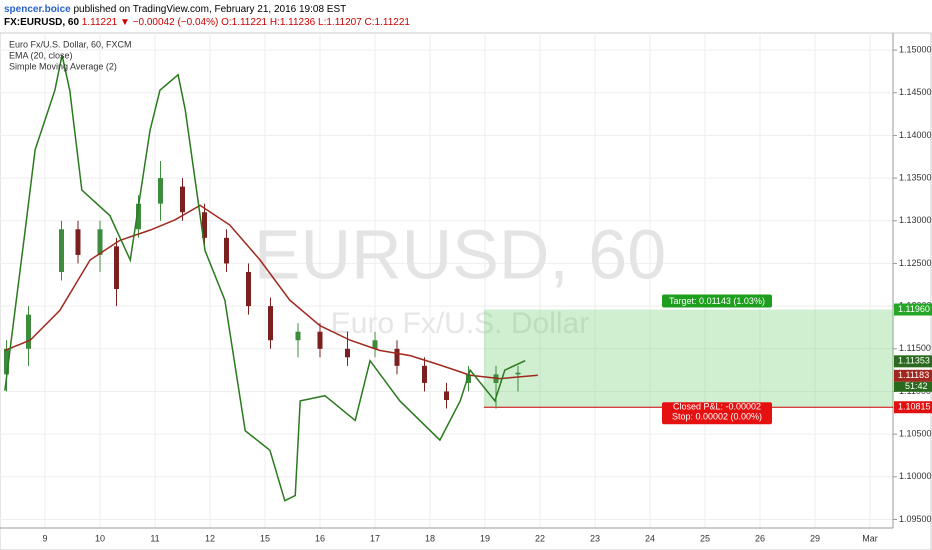  I want to click on price-tag-label: 1.11353, so click(914, 361).